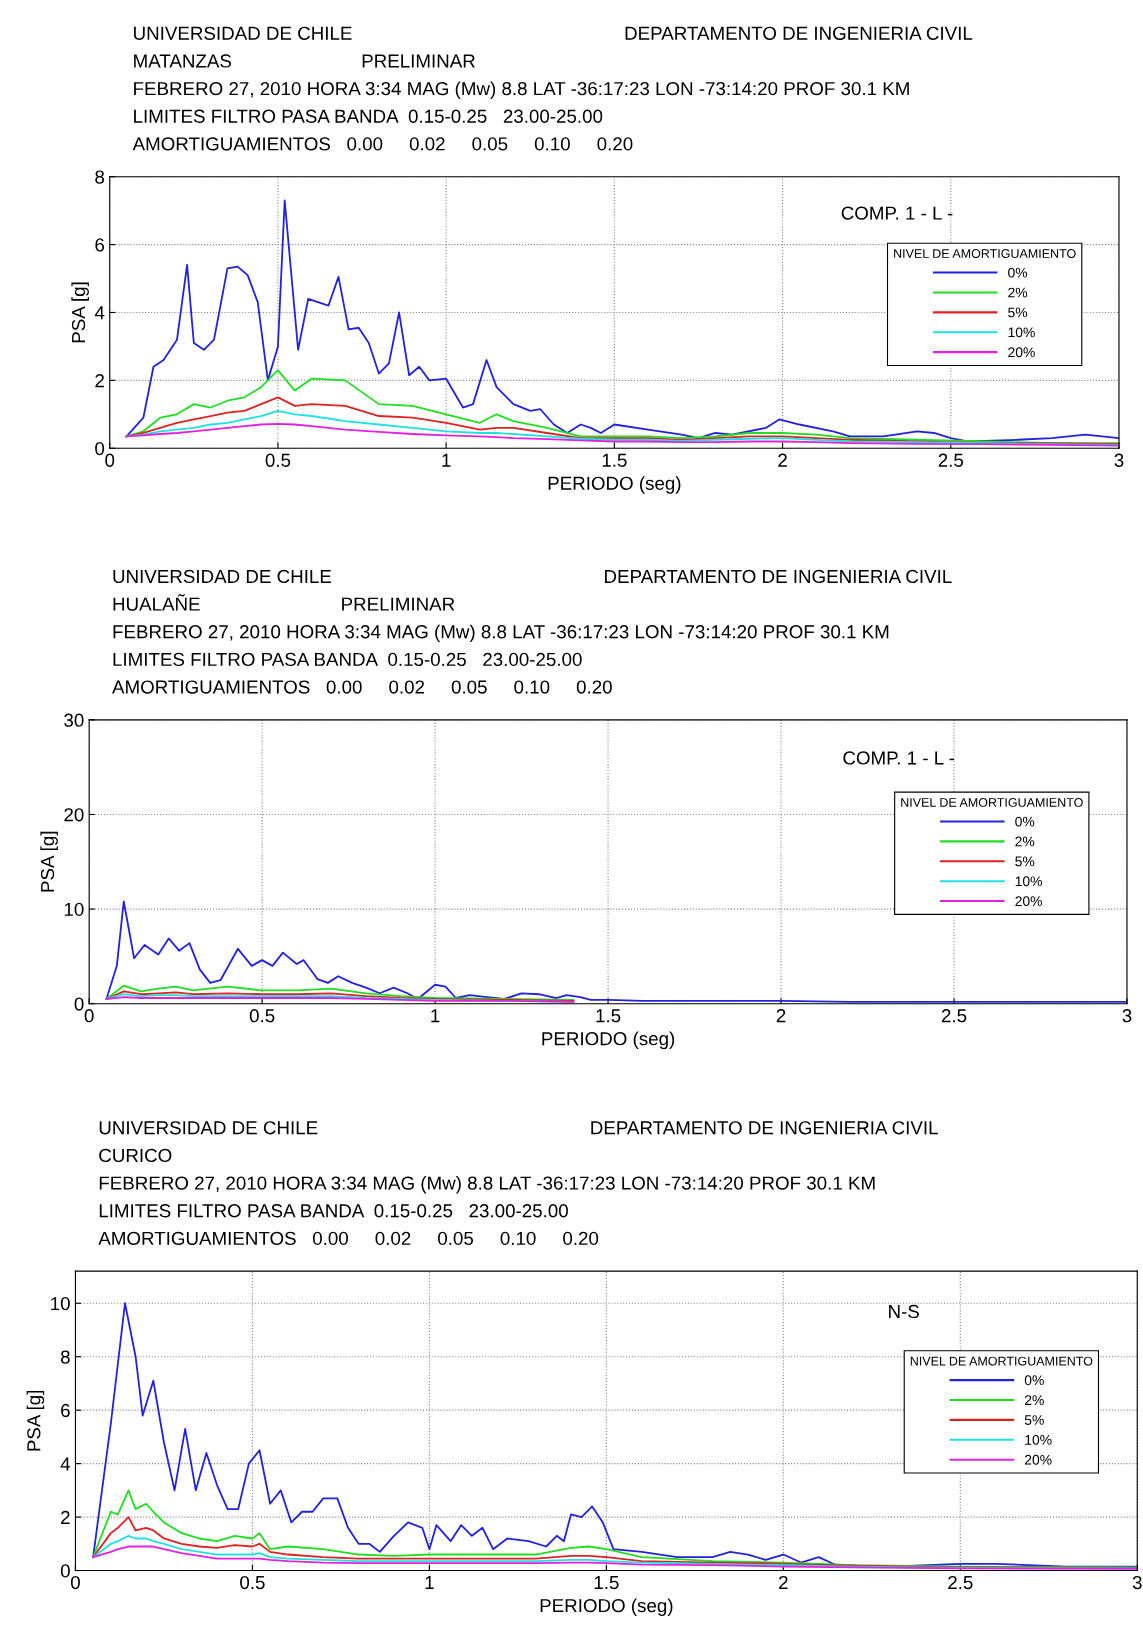 The height and width of the screenshot is (1636, 1143). What do you see at coordinates (904, 1311) in the screenshot?
I see `annotation: N-S` at bounding box center [904, 1311].